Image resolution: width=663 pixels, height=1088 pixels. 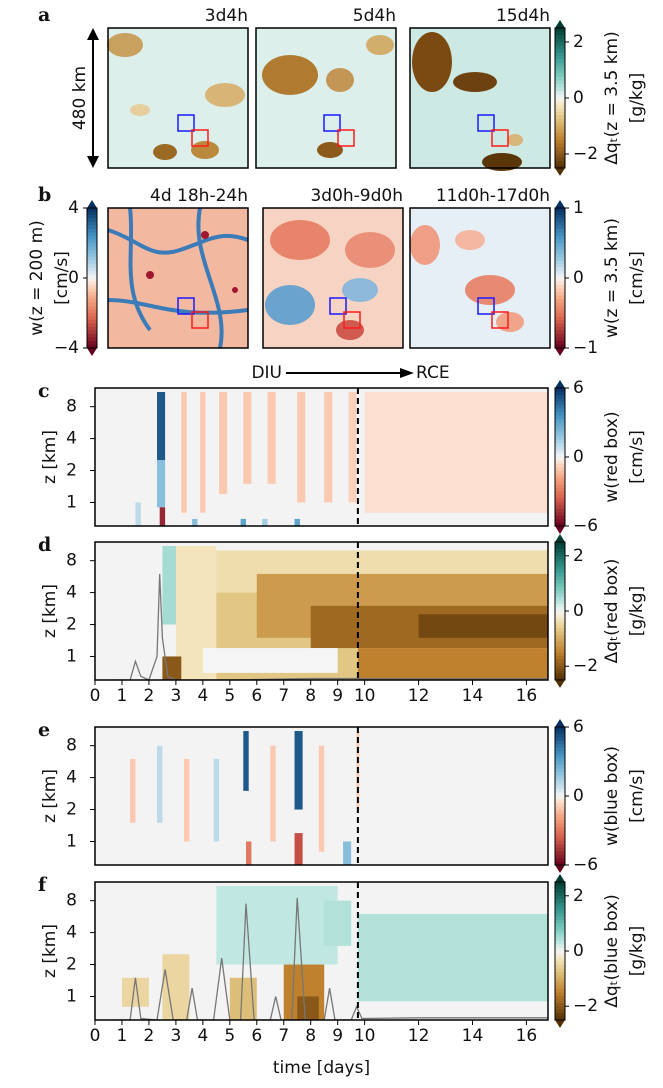 I want to click on y-tick-label: 4, so click(x=71, y=778).